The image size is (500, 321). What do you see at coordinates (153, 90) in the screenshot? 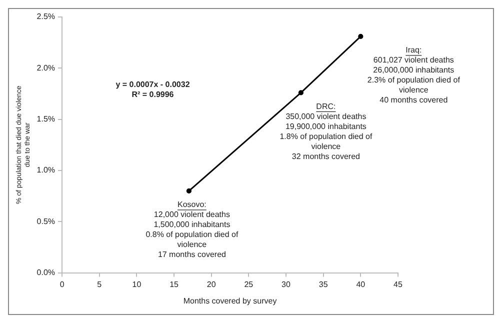
I see `annotation: y = 0.0007x - 0.0032 R² = 0.9996` at bounding box center [153, 90].